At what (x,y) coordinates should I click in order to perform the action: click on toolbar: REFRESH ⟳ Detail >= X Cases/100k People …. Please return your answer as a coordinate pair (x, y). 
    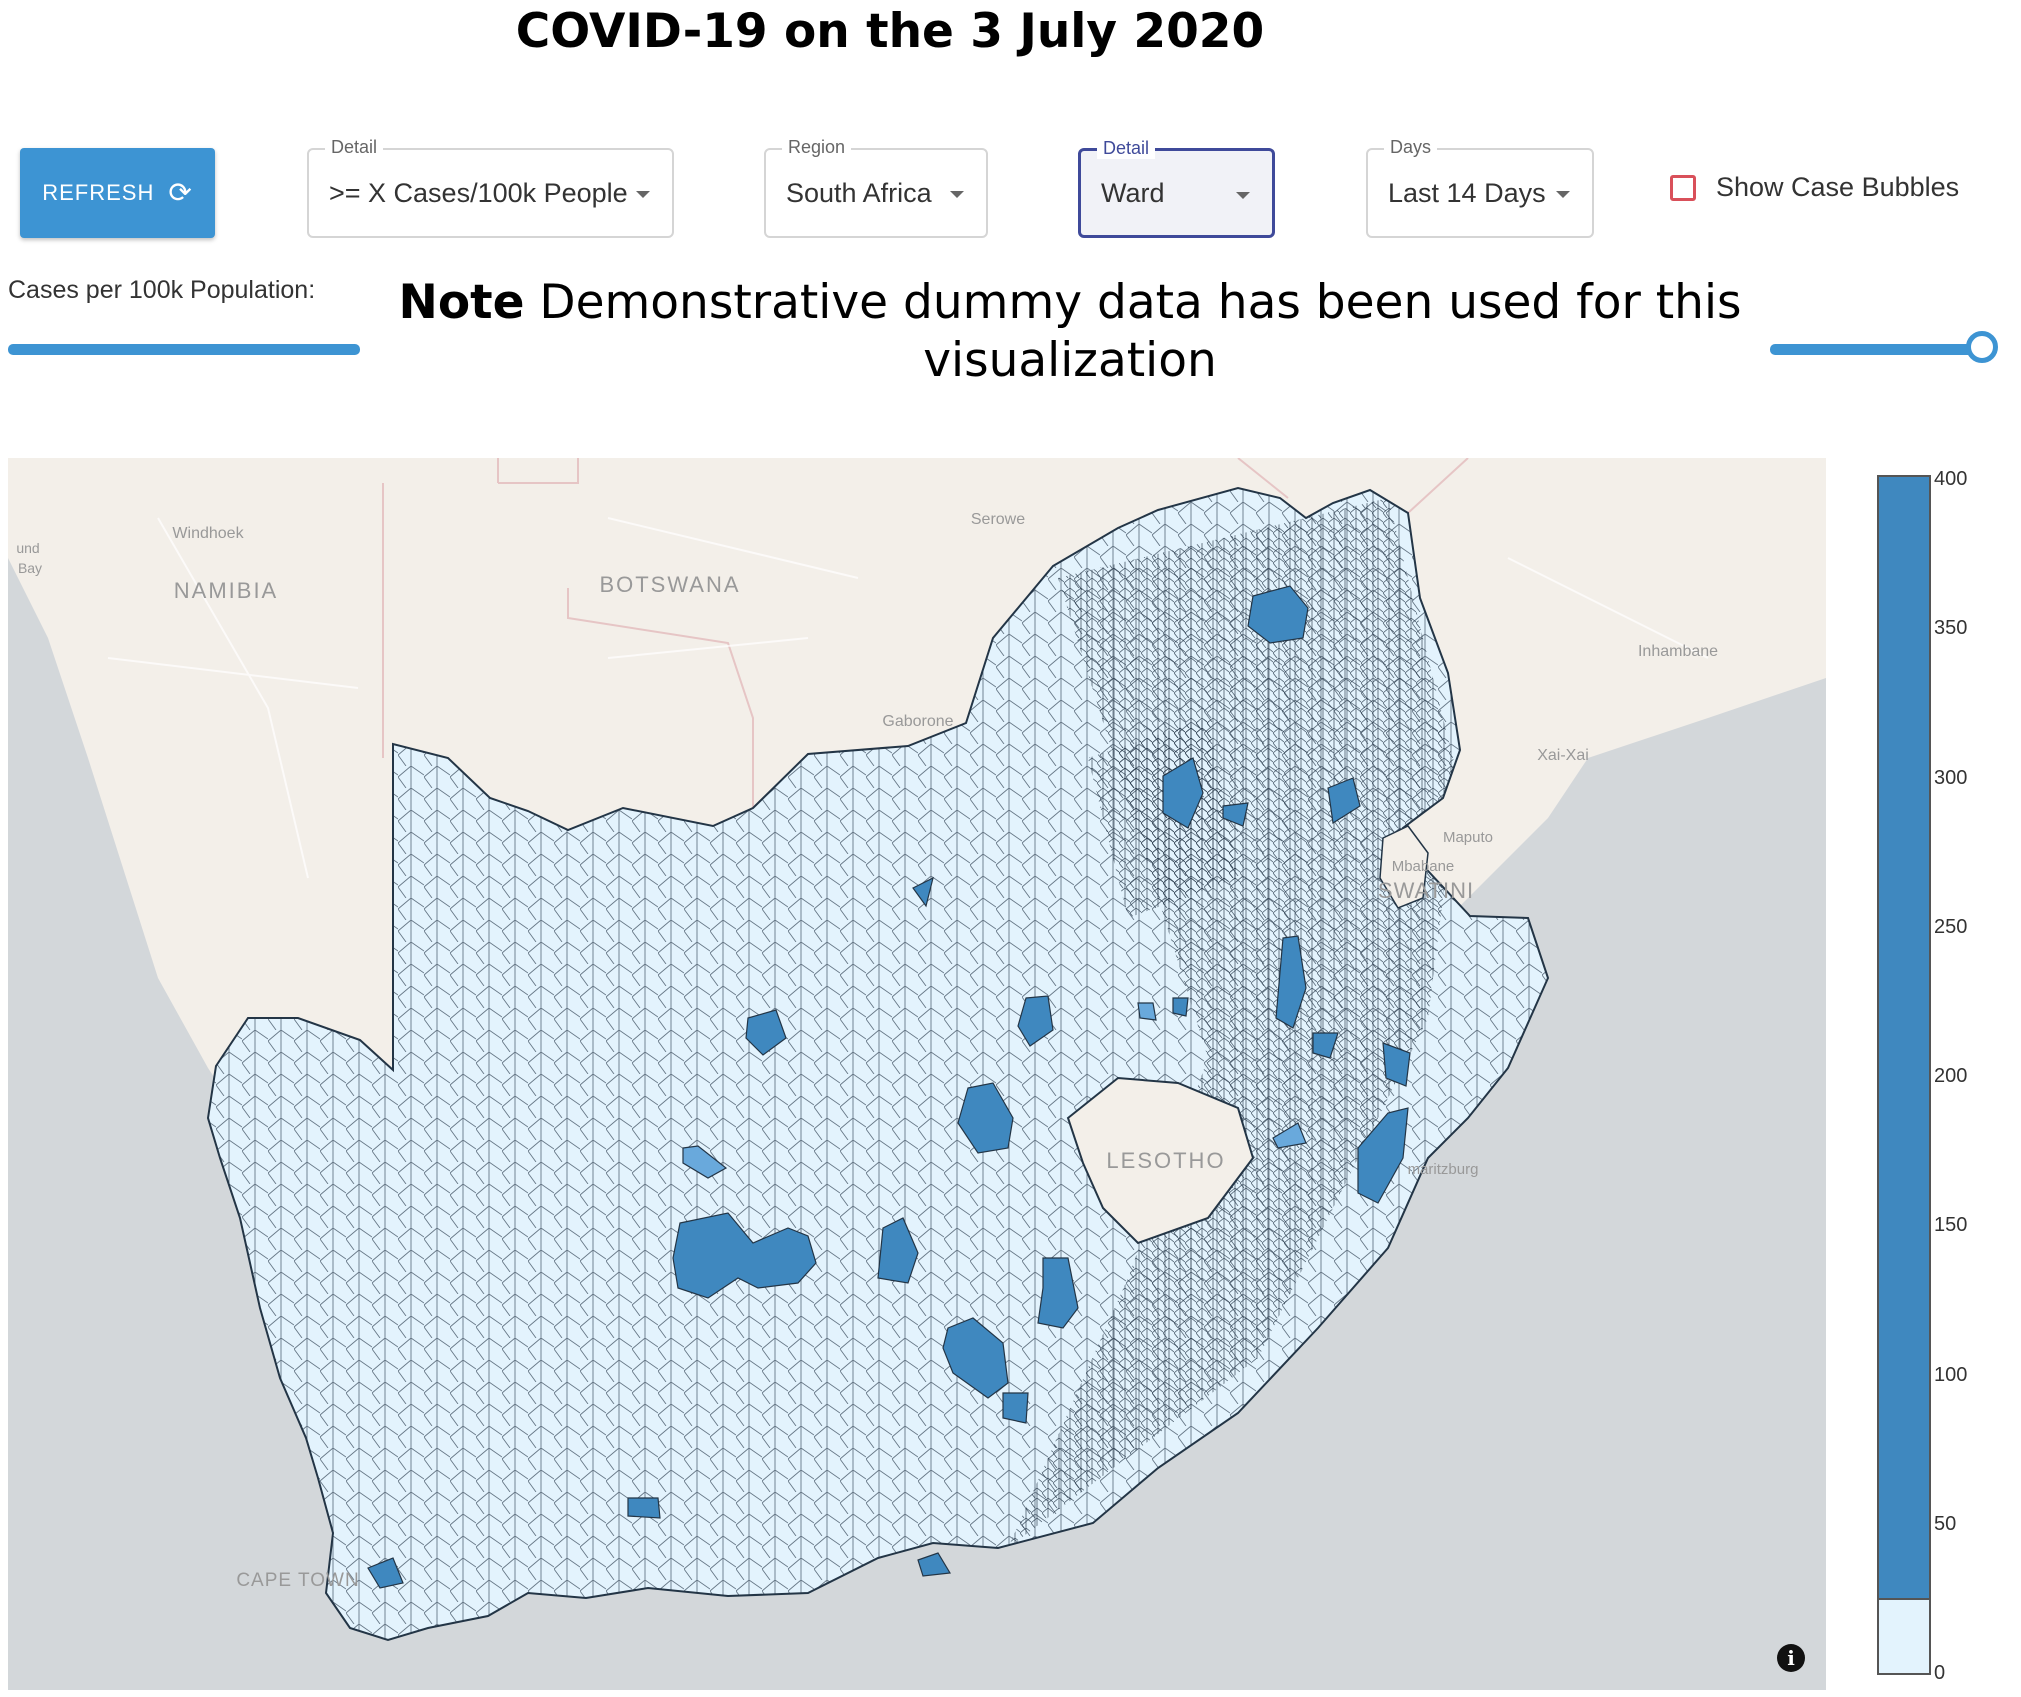
    Looking at the image, I should click on (1010, 190).